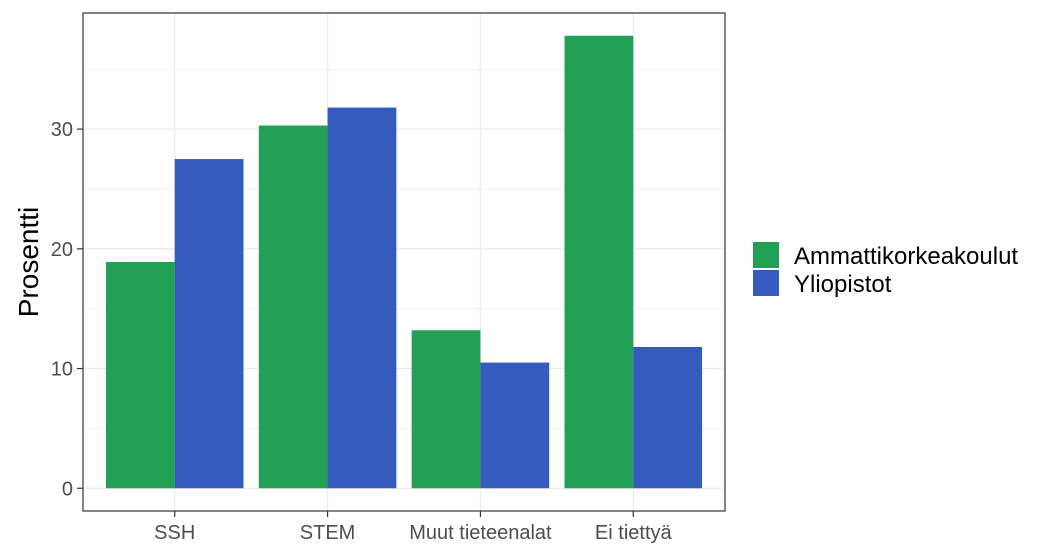 This screenshot has height=544, width=1048. Describe the element at coordinates (62, 130) in the screenshot. I see `y-tick-label: 30` at that location.